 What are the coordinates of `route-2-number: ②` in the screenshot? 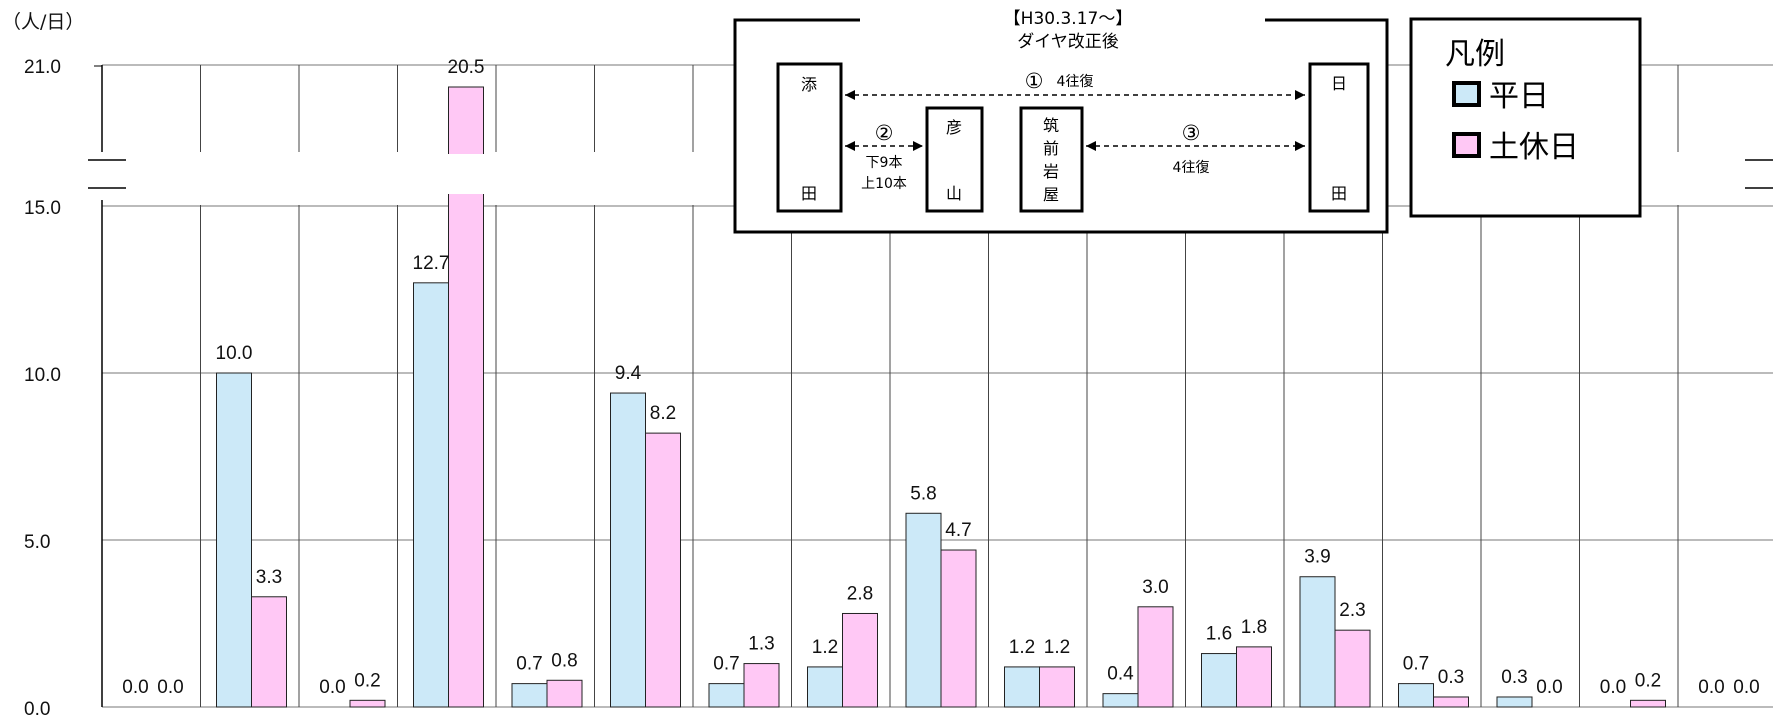 It's located at (884, 133).